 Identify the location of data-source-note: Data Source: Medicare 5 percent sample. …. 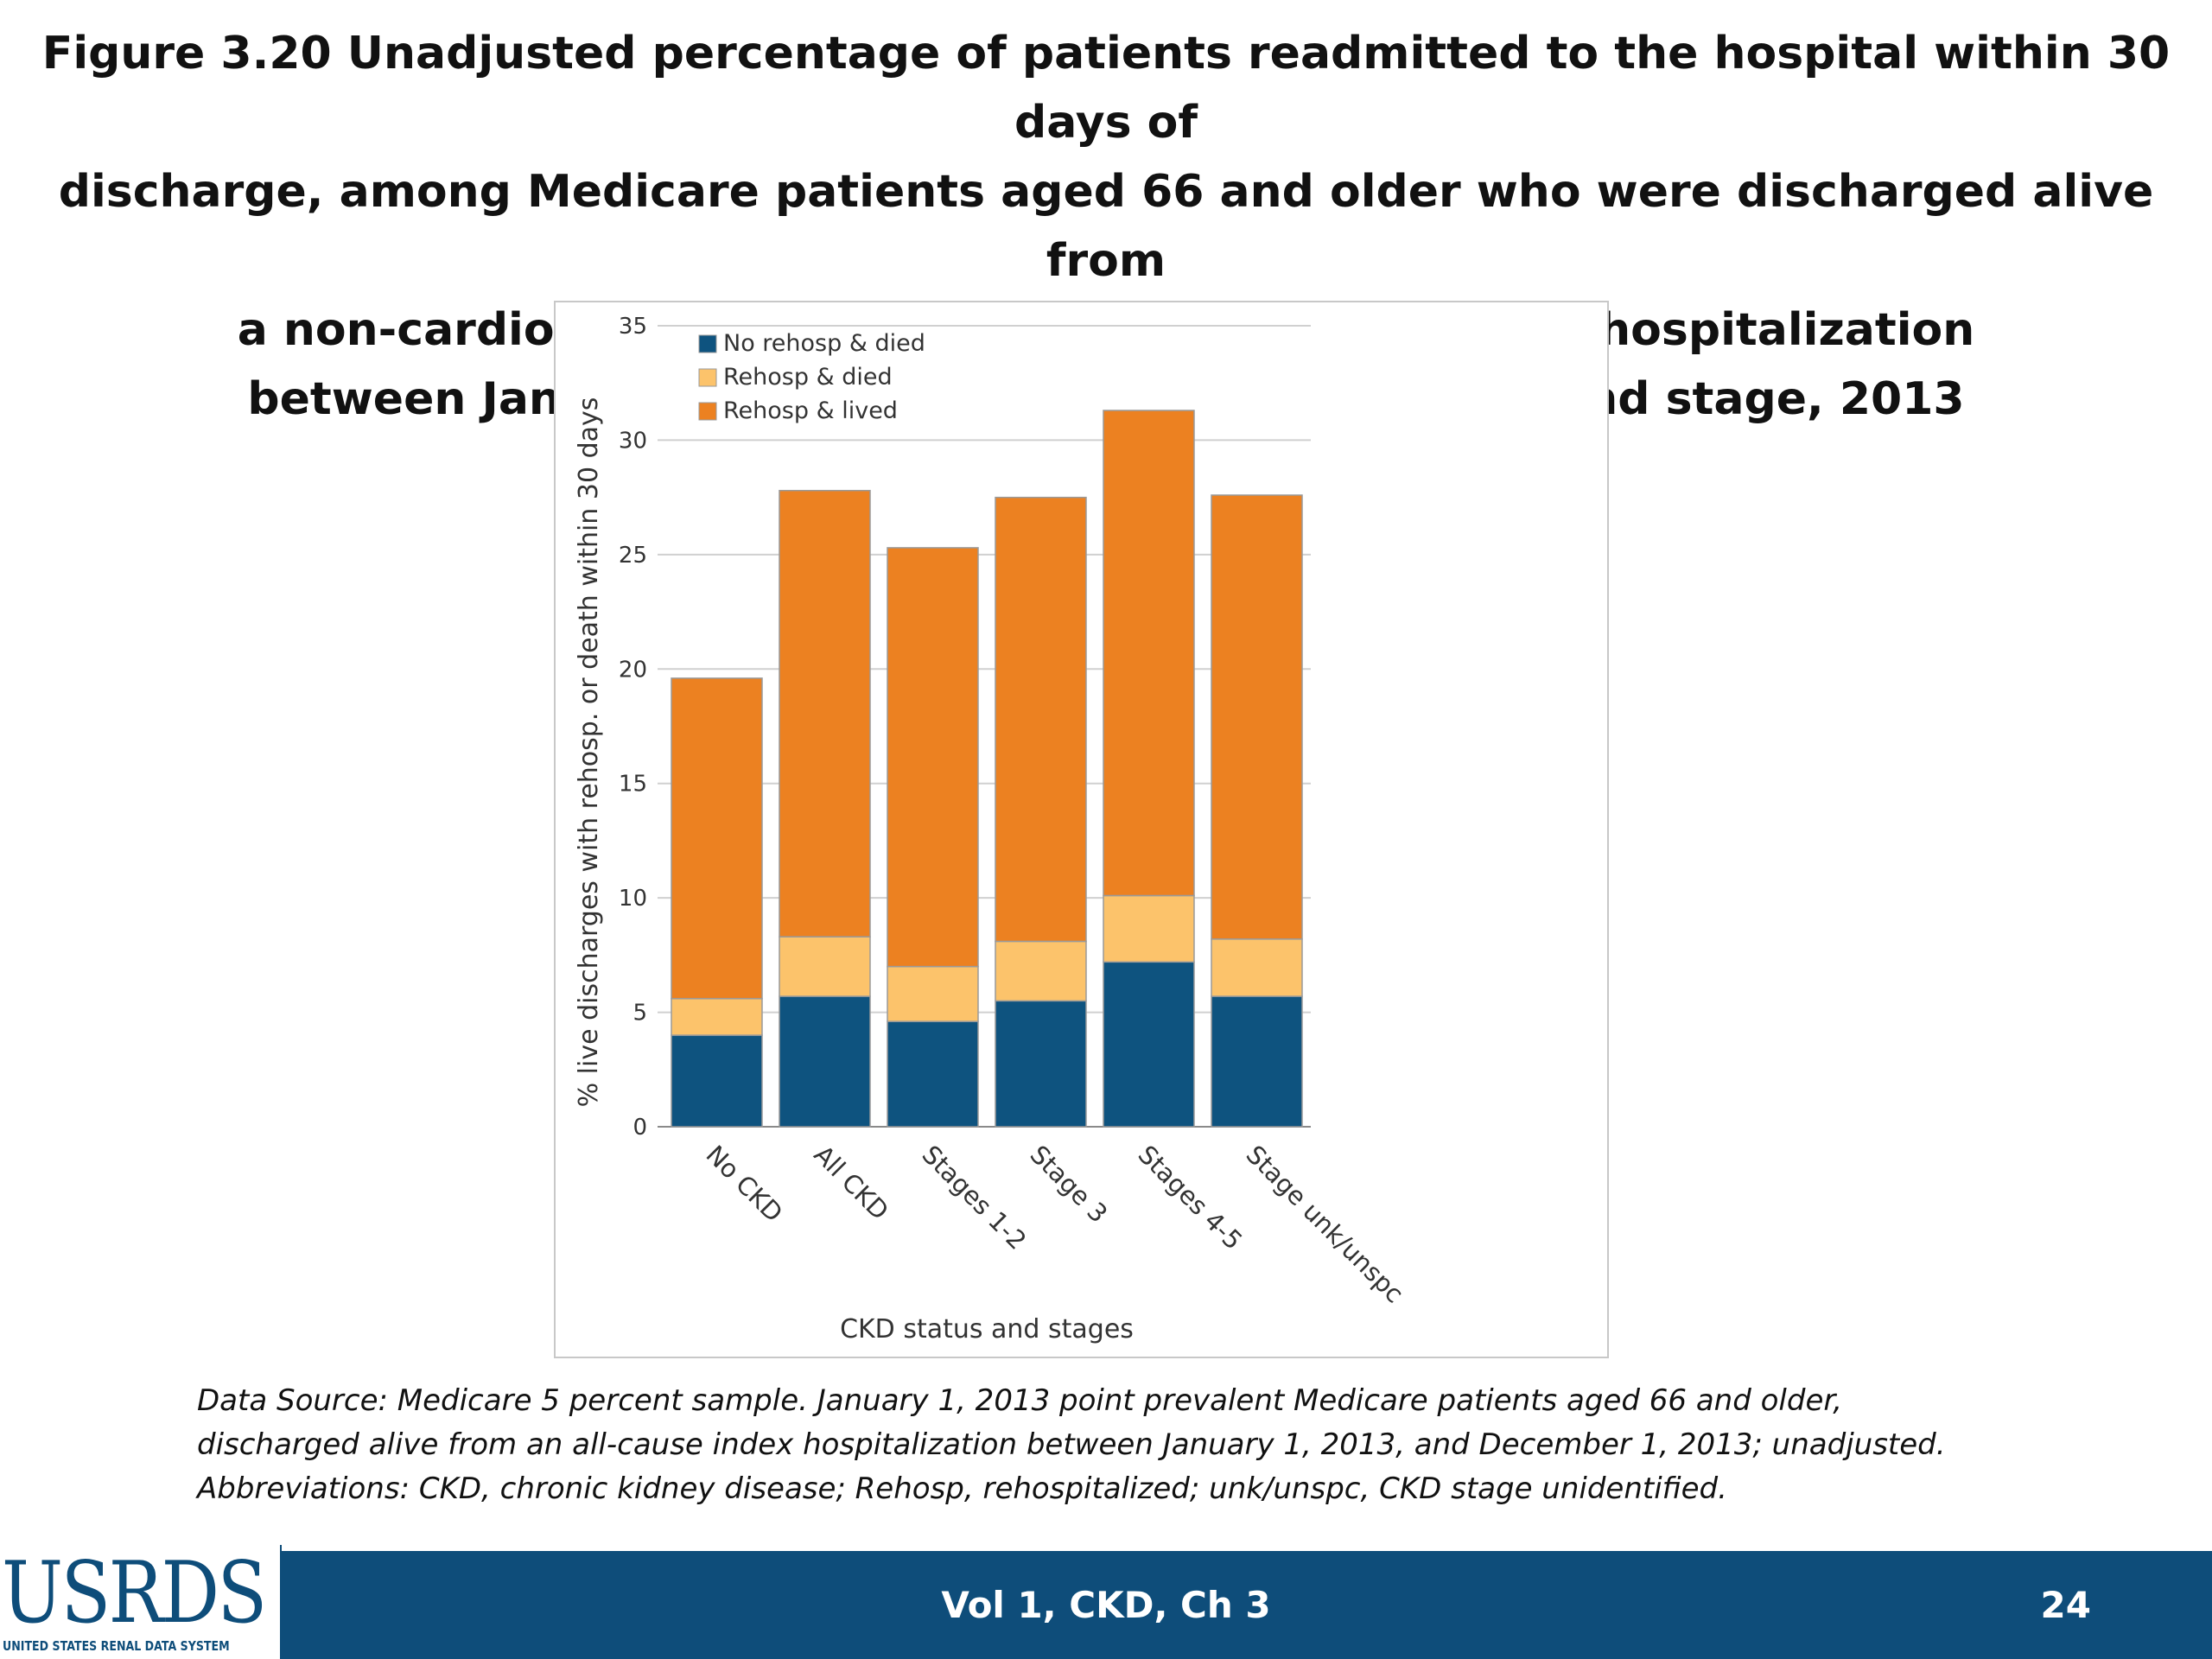
(1169, 1445).